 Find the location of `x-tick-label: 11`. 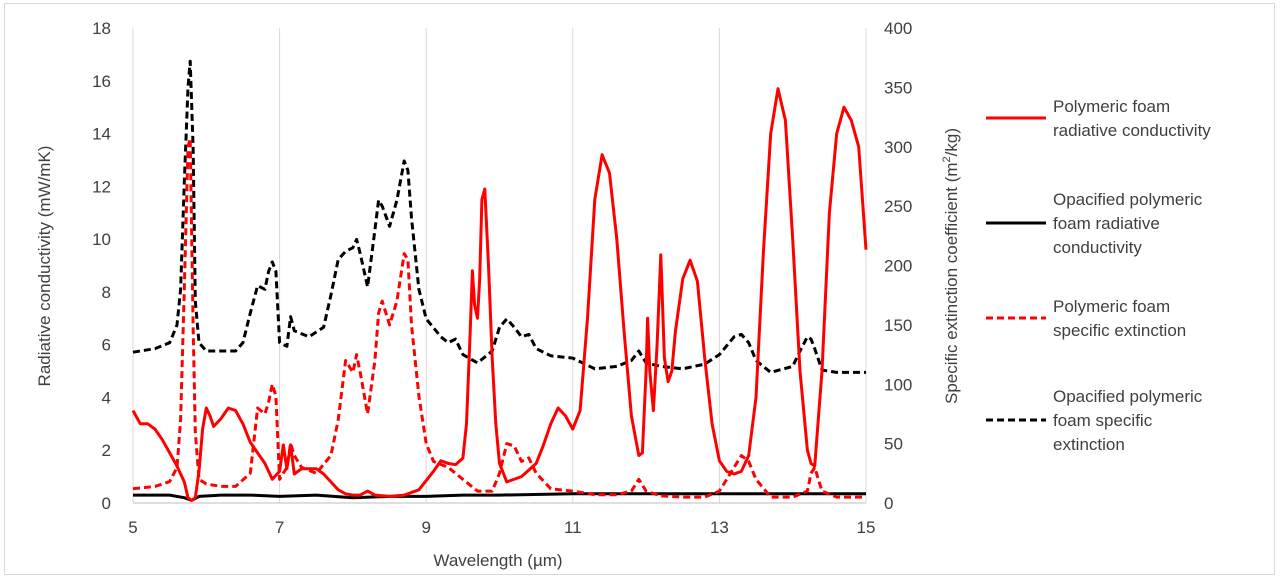

x-tick-label: 11 is located at coordinates (573, 527).